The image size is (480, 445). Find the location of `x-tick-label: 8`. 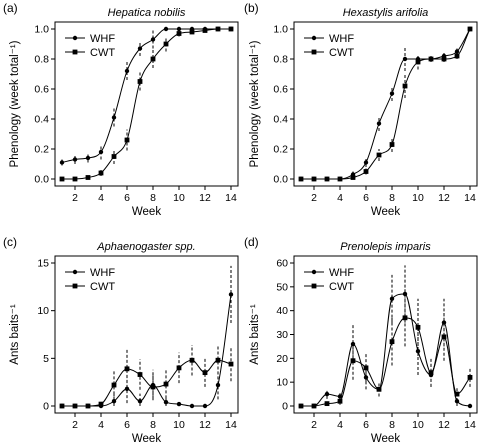

x-tick-label: 8 is located at coordinates (153, 425).